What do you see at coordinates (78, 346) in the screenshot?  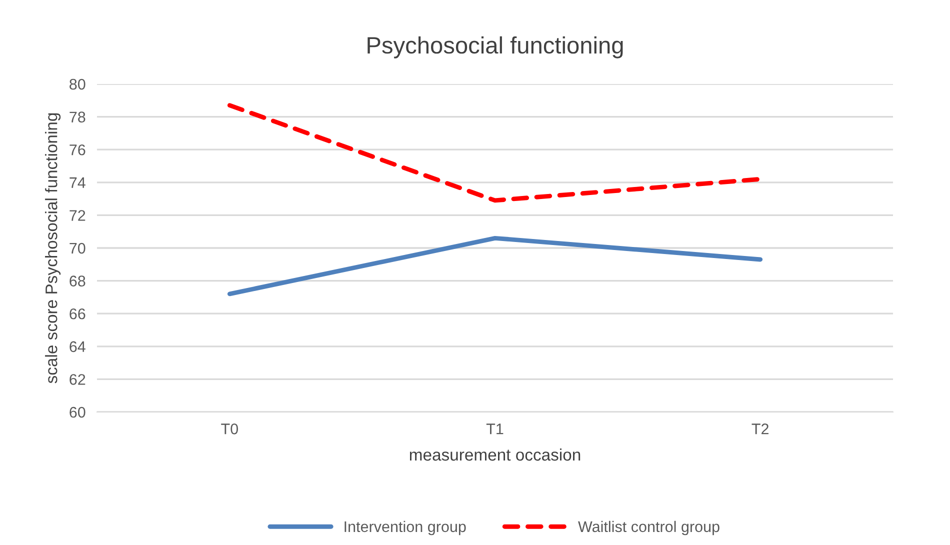 I see `y-tick-label: 64` at bounding box center [78, 346].